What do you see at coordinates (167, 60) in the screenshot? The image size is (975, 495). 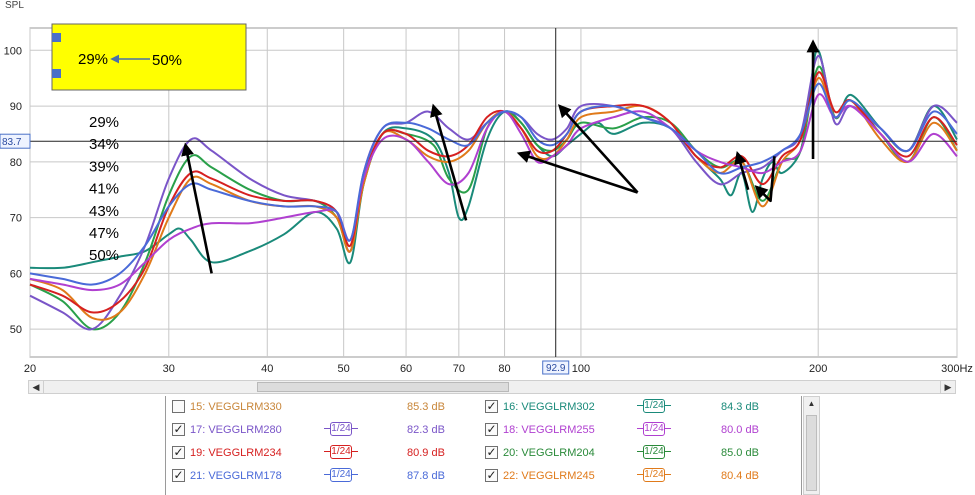 I see `inset-to-label: 50%` at bounding box center [167, 60].